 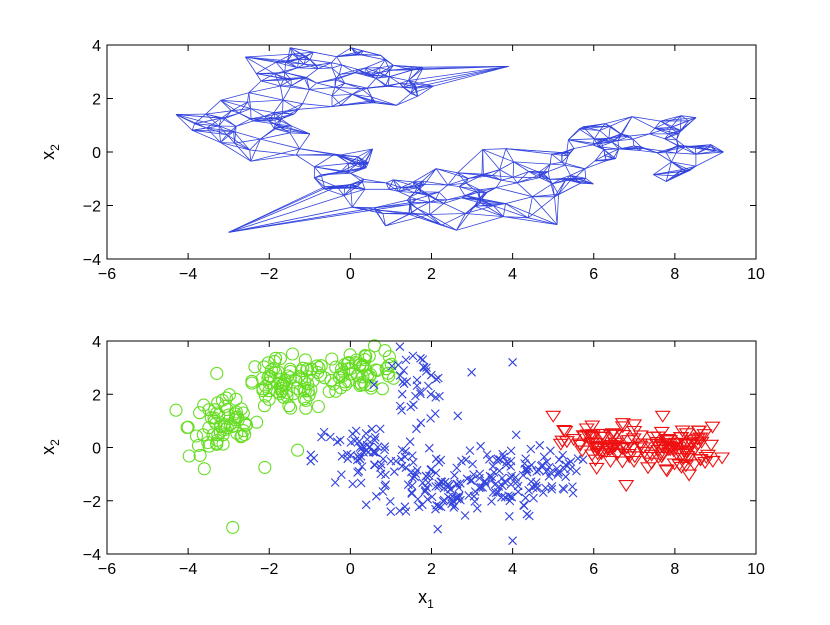 What do you see at coordinates (350, 274) in the screenshot?
I see `network-xtick-label: 0` at bounding box center [350, 274].